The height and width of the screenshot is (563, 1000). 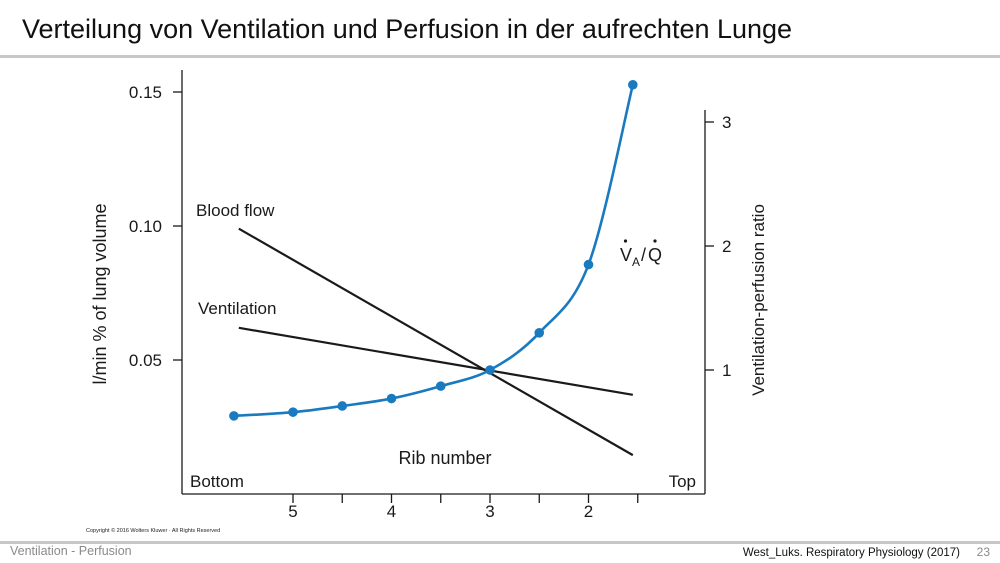 What do you see at coordinates (391, 511) in the screenshot?
I see `x-axis-tick-label: 4` at bounding box center [391, 511].